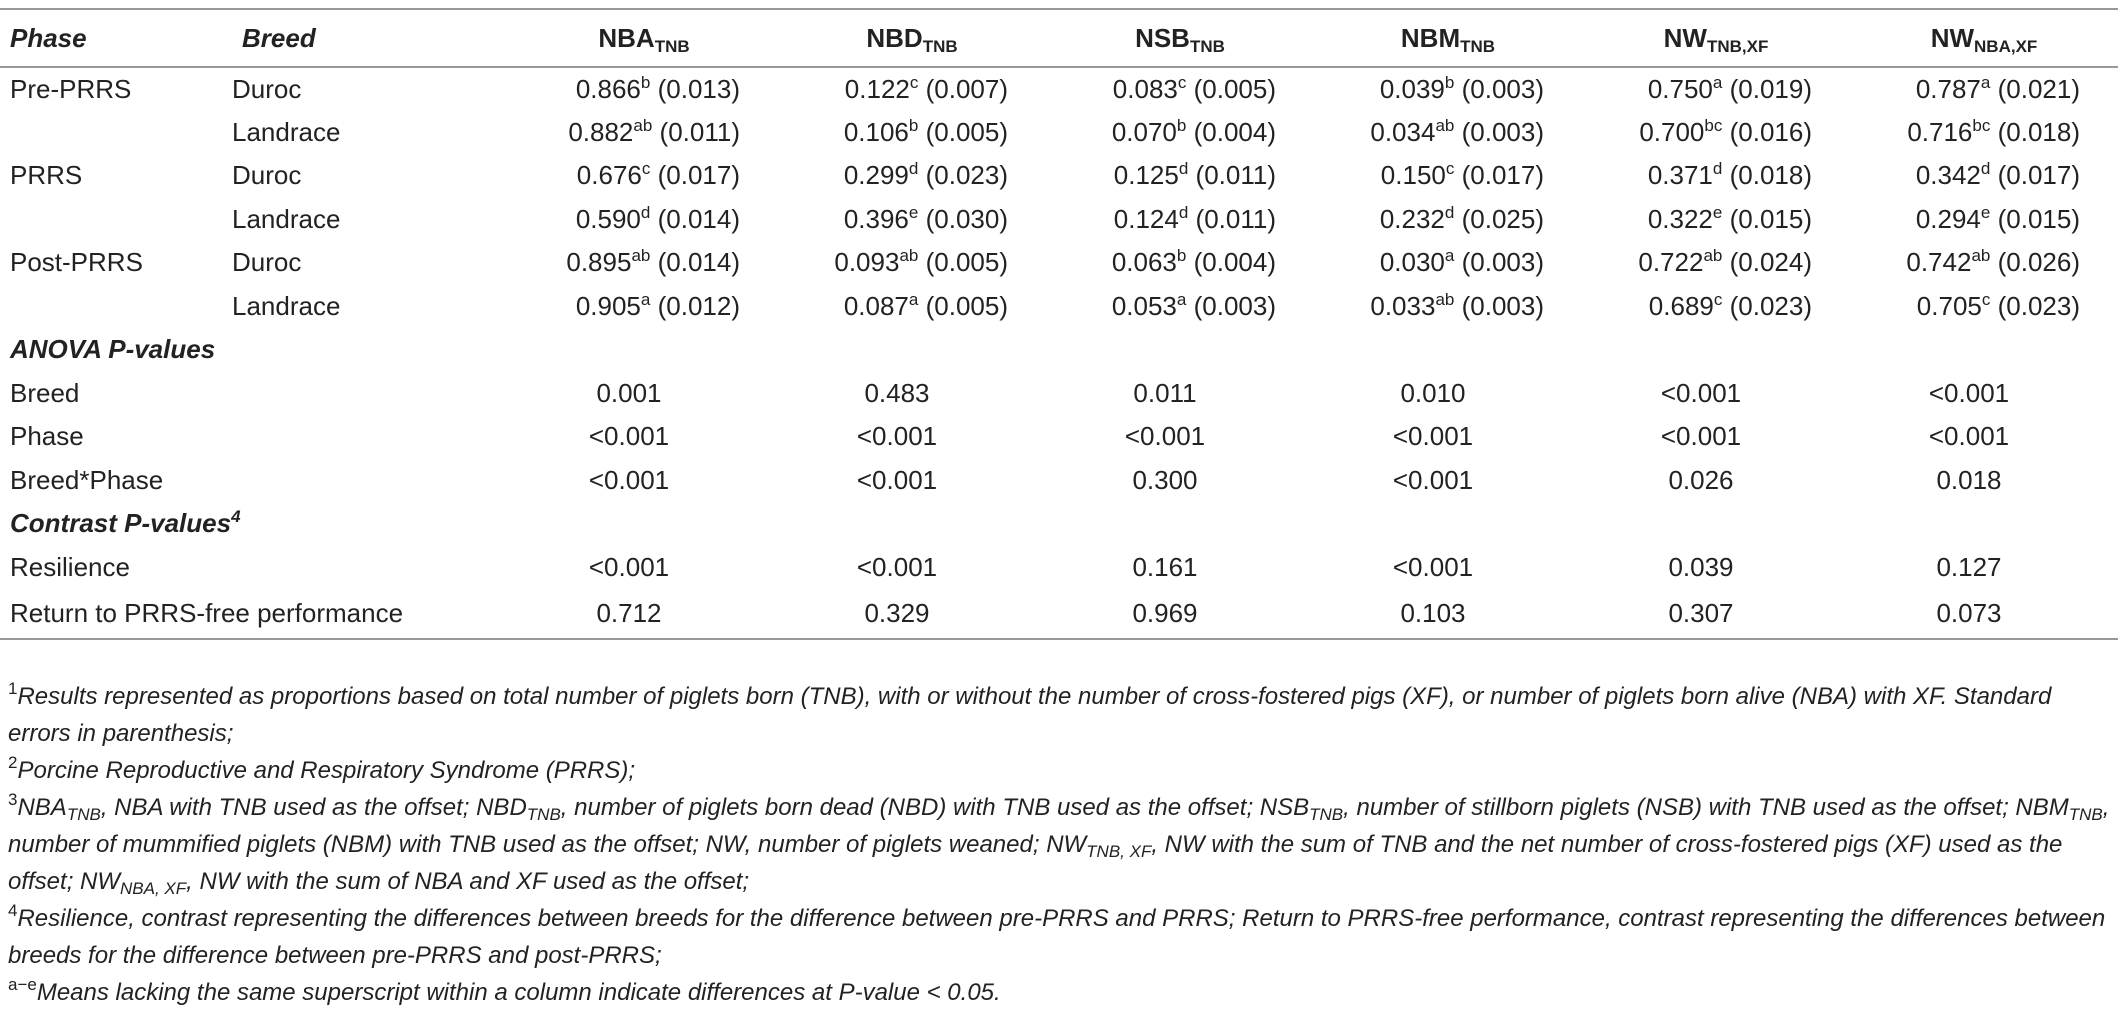 The image size is (2118, 1022). I want to click on value-cell: 0.371d (0.018), so click(1716, 176).